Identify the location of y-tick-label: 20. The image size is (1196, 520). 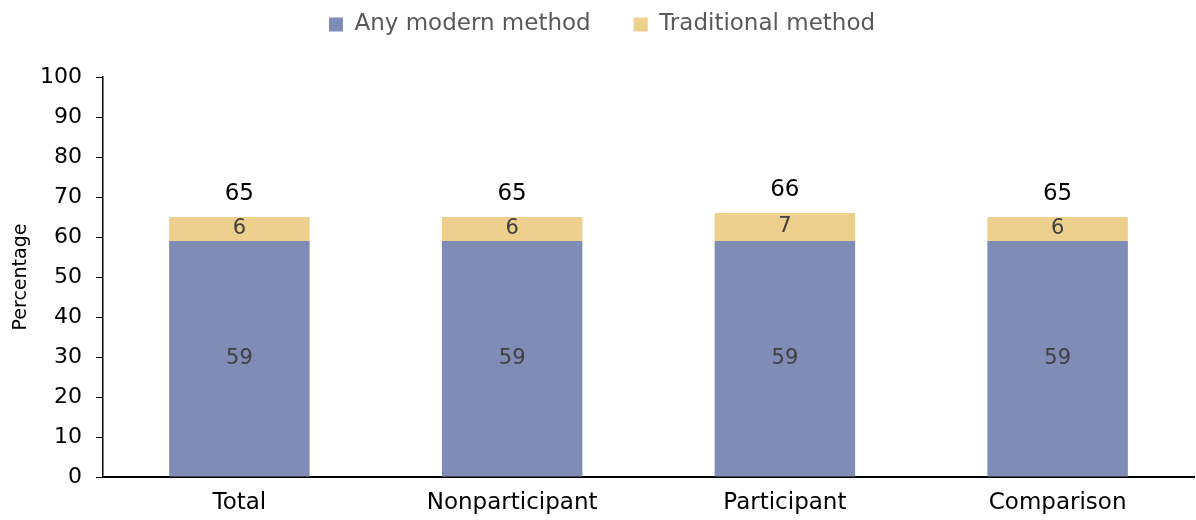
(68, 395).